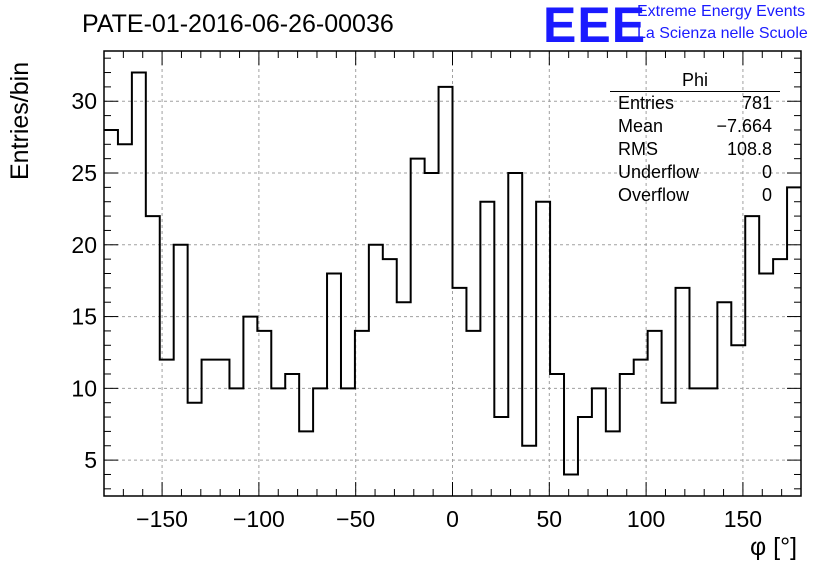 This screenshot has height=572, width=836. Describe the element at coordinates (84, 101) in the screenshot. I see `y-tick-label: 30` at that location.